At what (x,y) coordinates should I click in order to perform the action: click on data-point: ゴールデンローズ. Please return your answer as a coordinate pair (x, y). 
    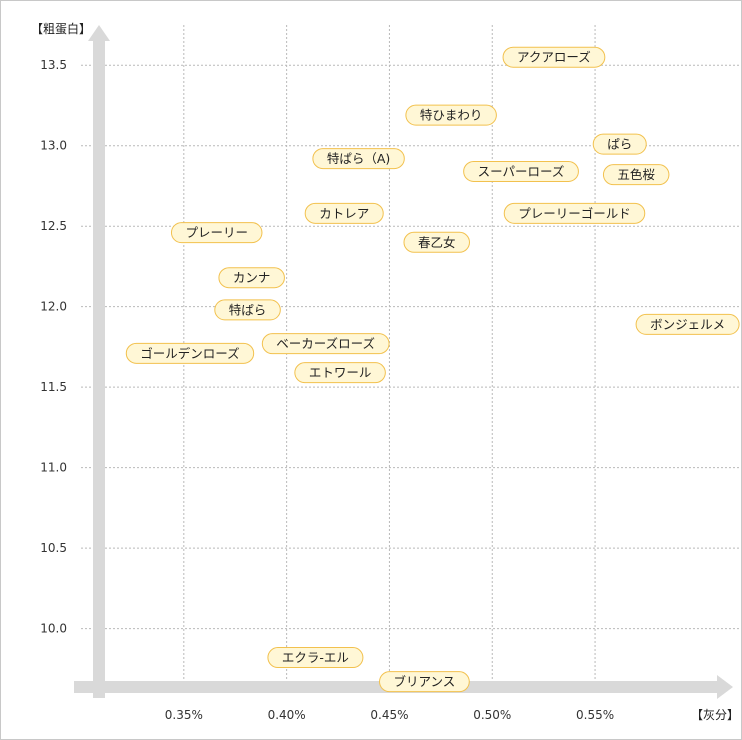
    Looking at the image, I should click on (189, 353).